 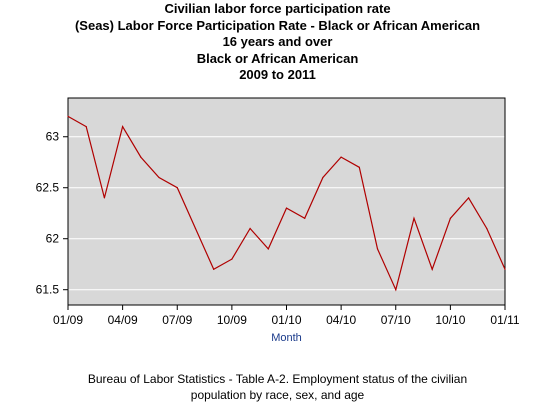 What do you see at coordinates (286, 338) in the screenshot?
I see `x-axis-label: Month` at bounding box center [286, 338].